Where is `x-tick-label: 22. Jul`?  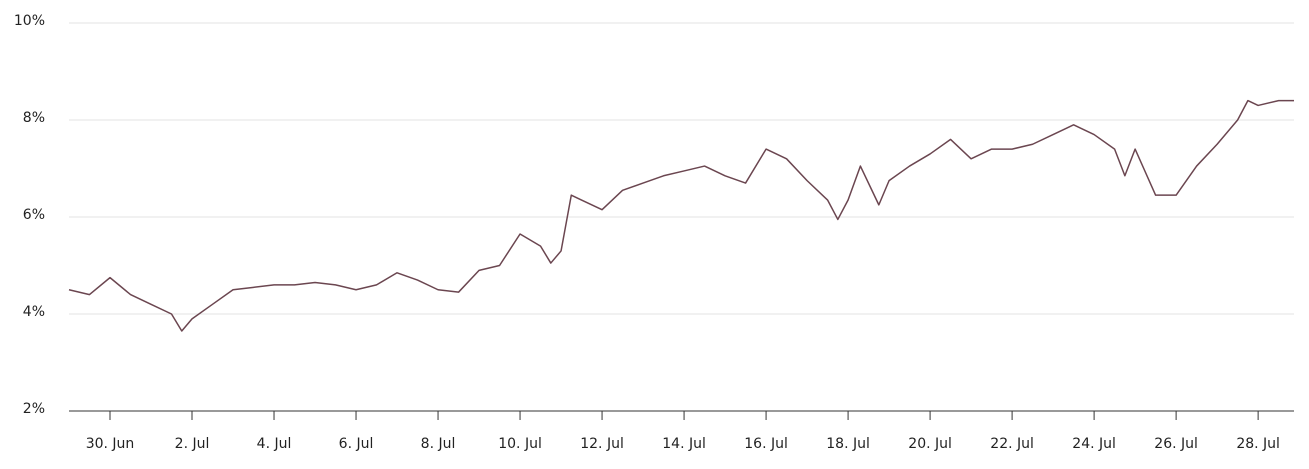
x-tick-label: 22. Jul is located at coordinates (1012, 444).